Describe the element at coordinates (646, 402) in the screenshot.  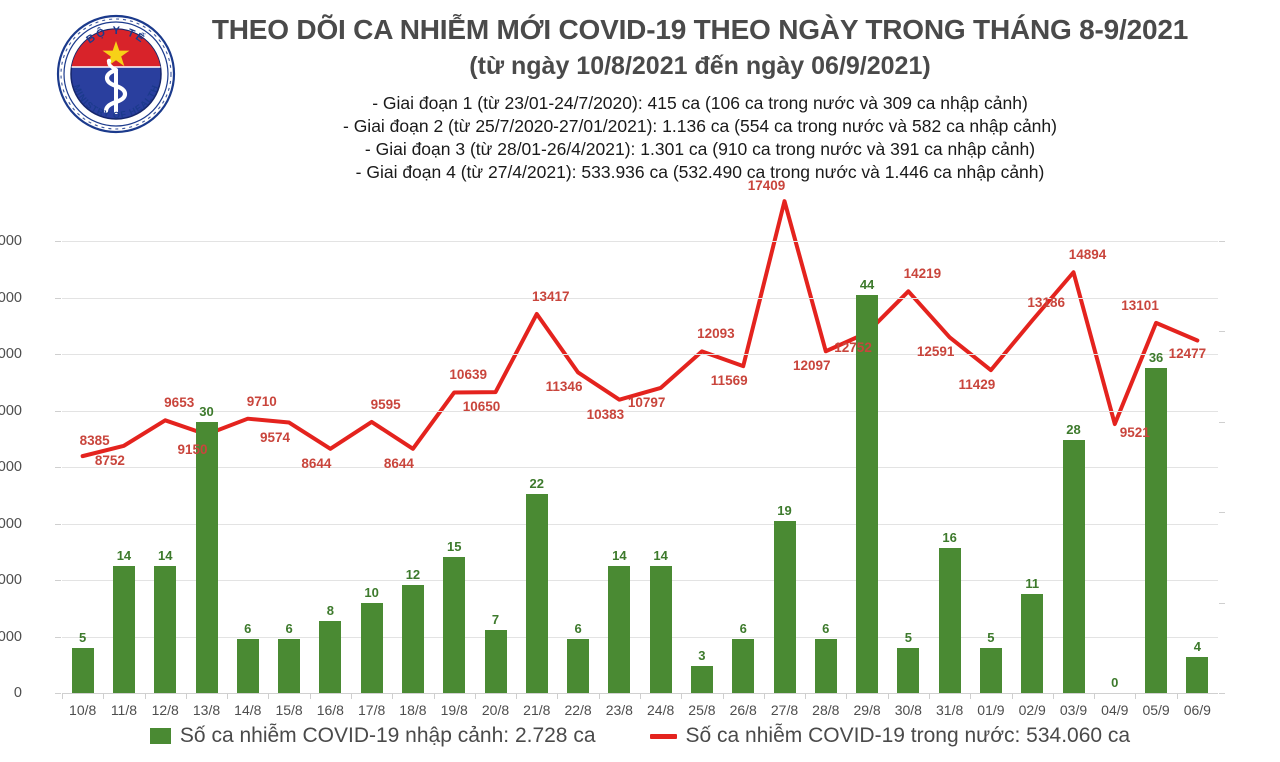
I see `line-value-label: 10797` at that location.